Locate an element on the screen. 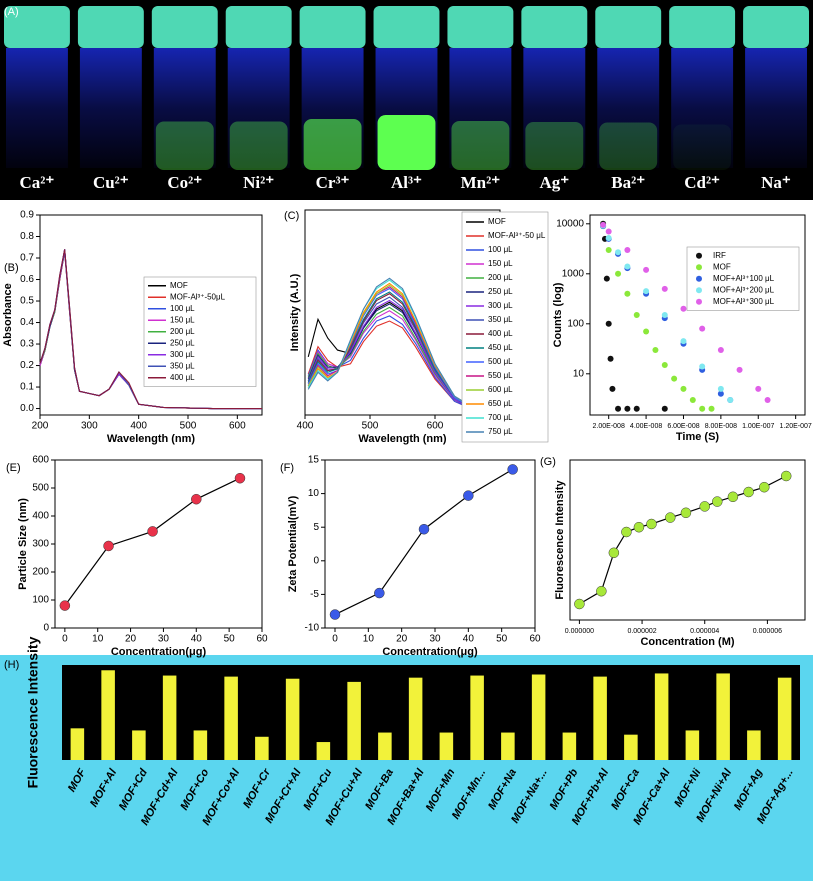 The image size is (813, 881). ion-label: Cu²⁺ is located at coordinates (111, 182).